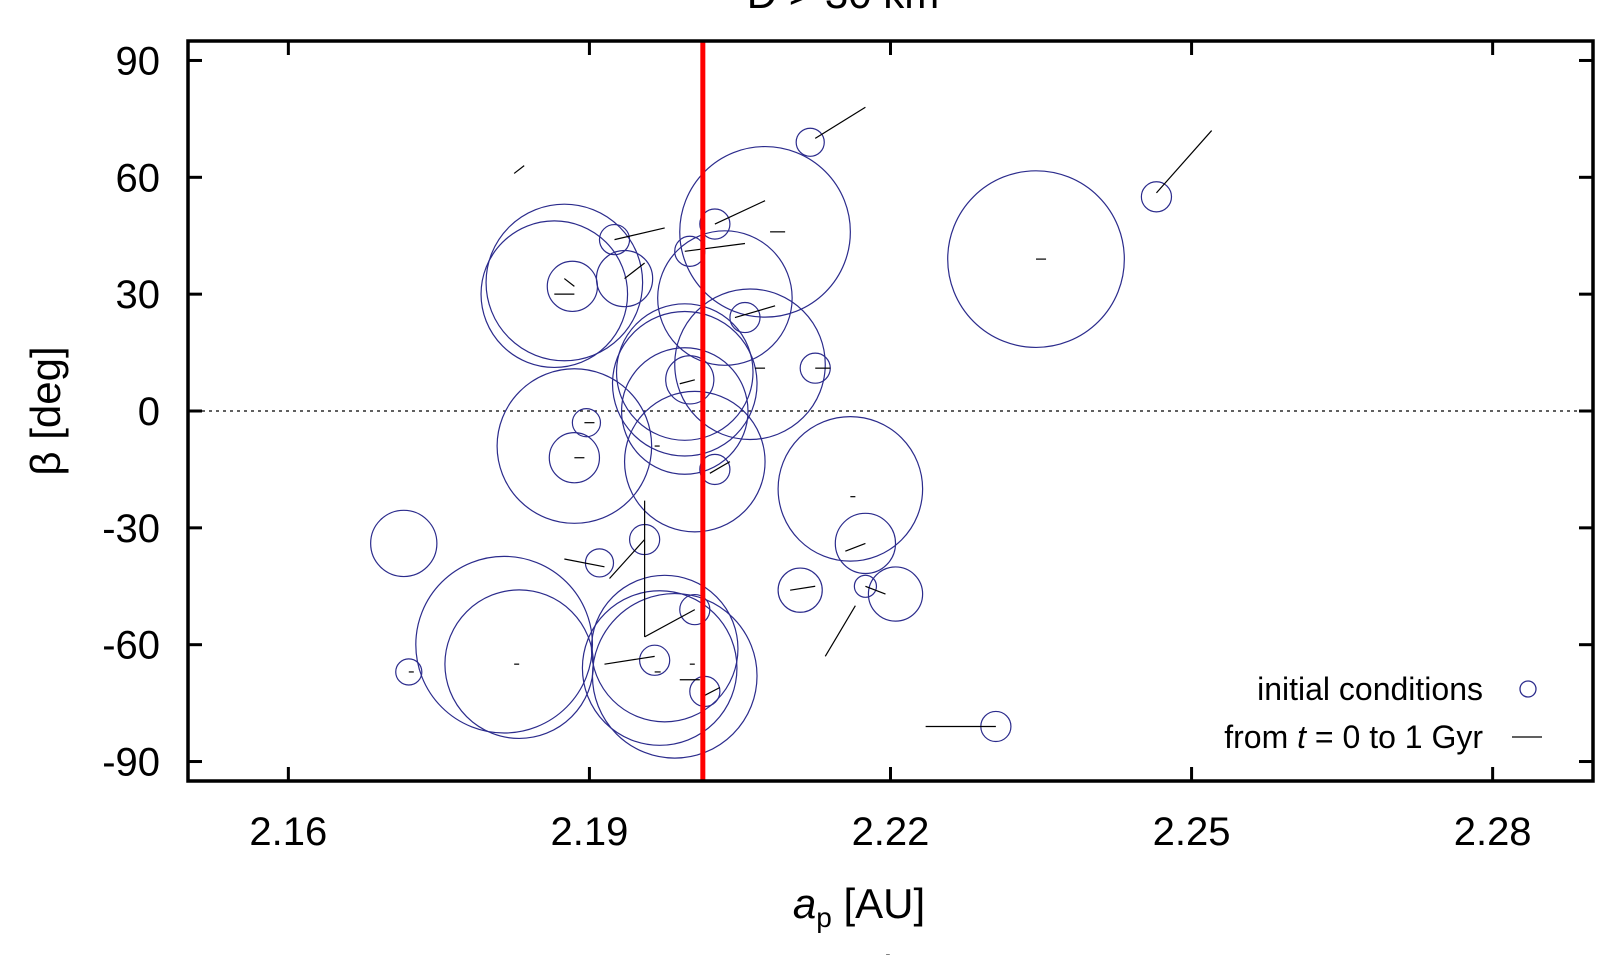 The width and height of the screenshot is (1614, 955). Describe the element at coordinates (589, 832) in the screenshot. I see `x-tick-label: 2.19` at that location.